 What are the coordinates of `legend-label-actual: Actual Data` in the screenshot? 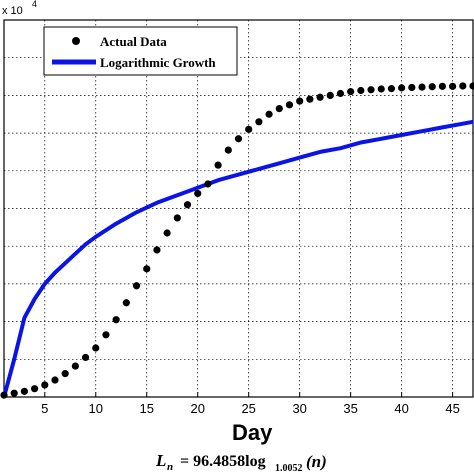 It's located at (133, 41).